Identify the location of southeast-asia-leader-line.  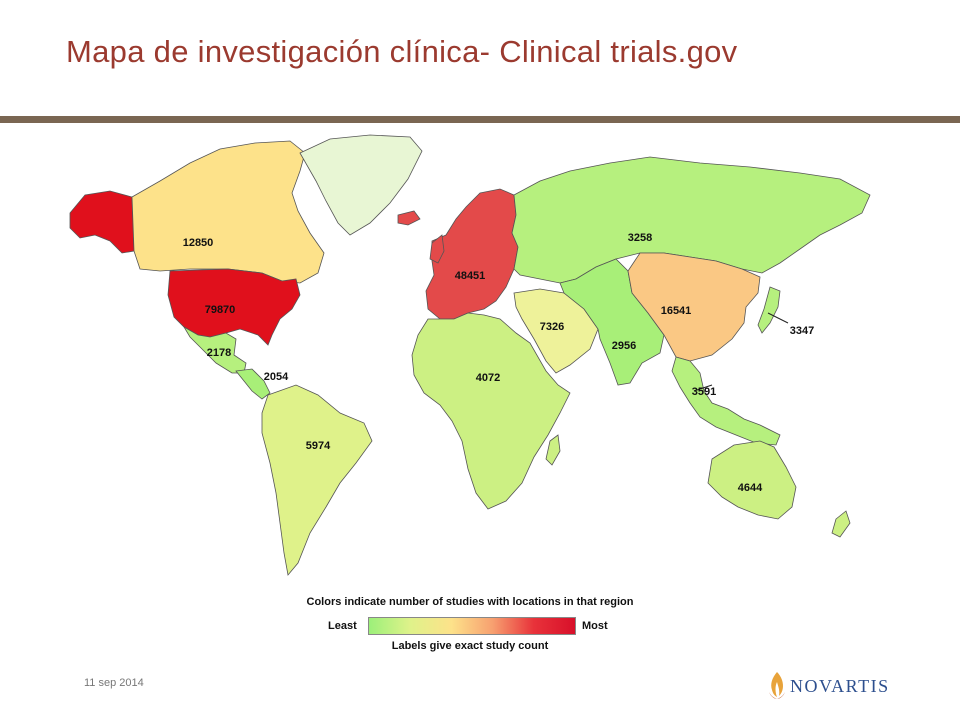
(703, 388).